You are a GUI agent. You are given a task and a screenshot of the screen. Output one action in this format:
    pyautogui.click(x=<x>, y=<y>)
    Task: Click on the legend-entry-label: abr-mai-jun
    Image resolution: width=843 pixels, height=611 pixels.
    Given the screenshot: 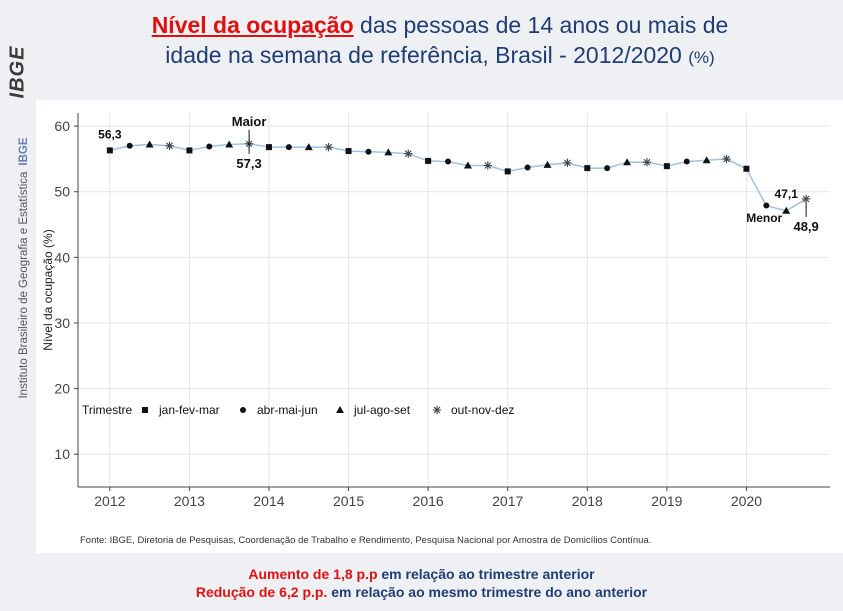 What is the action you would take?
    pyautogui.click(x=287, y=410)
    